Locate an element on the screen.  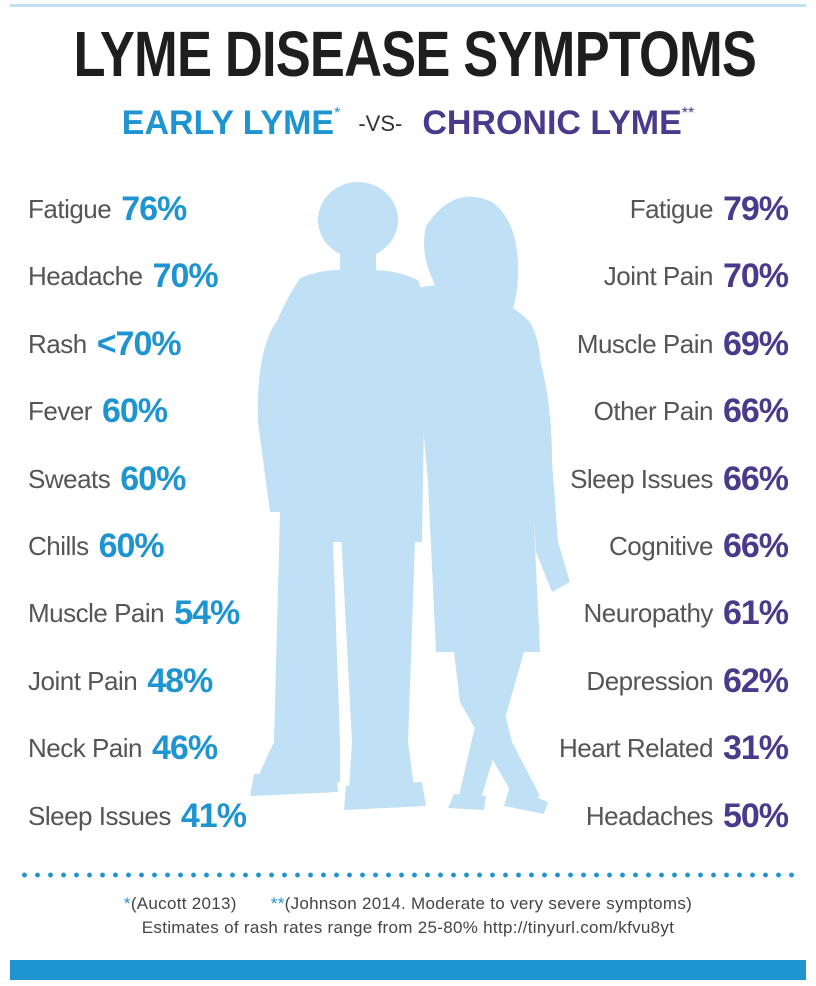
early-footnote-mark: * is located at coordinates (127, 903).